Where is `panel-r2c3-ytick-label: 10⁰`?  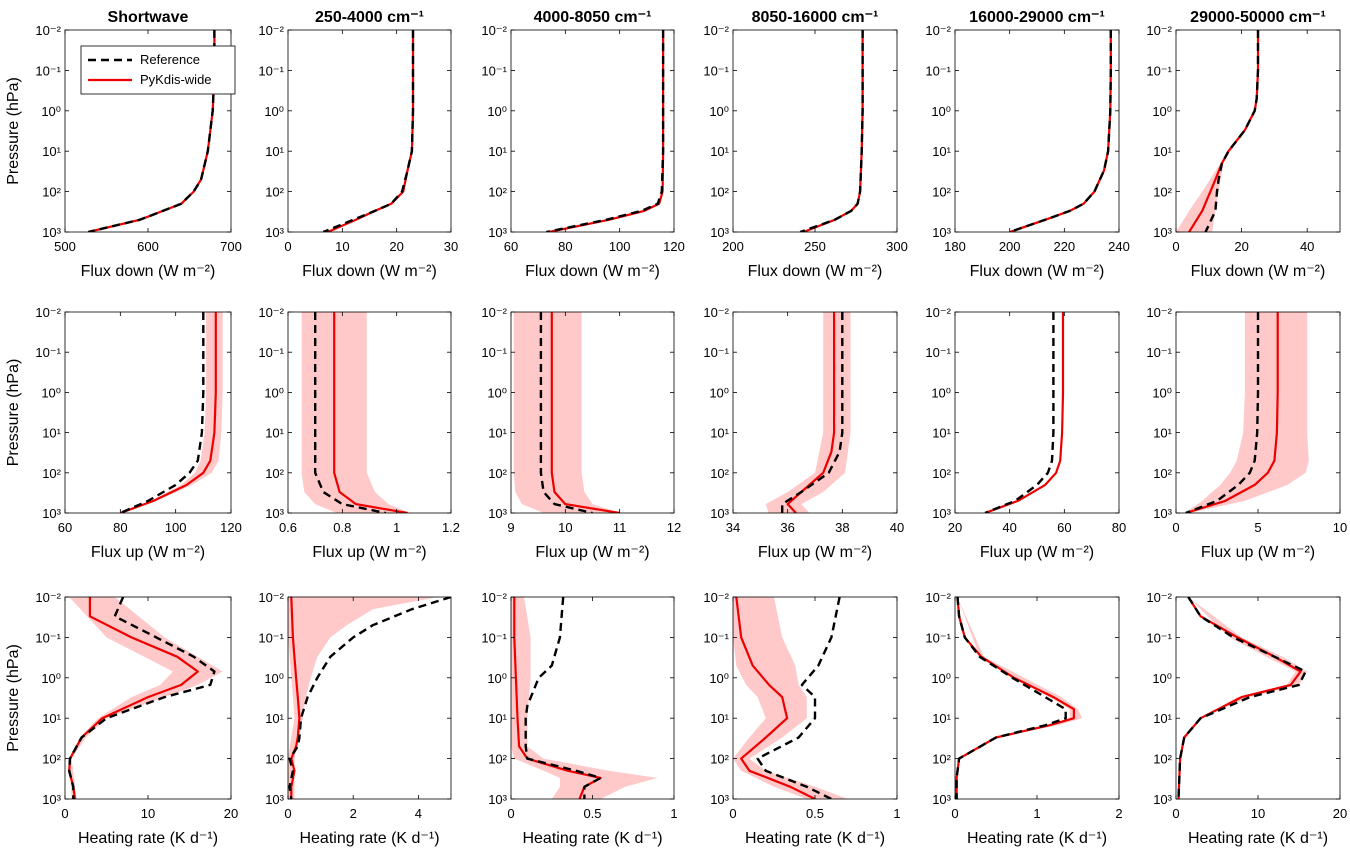 panel-r2c3-ytick-label: 10⁰ is located at coordinates (497, 392).